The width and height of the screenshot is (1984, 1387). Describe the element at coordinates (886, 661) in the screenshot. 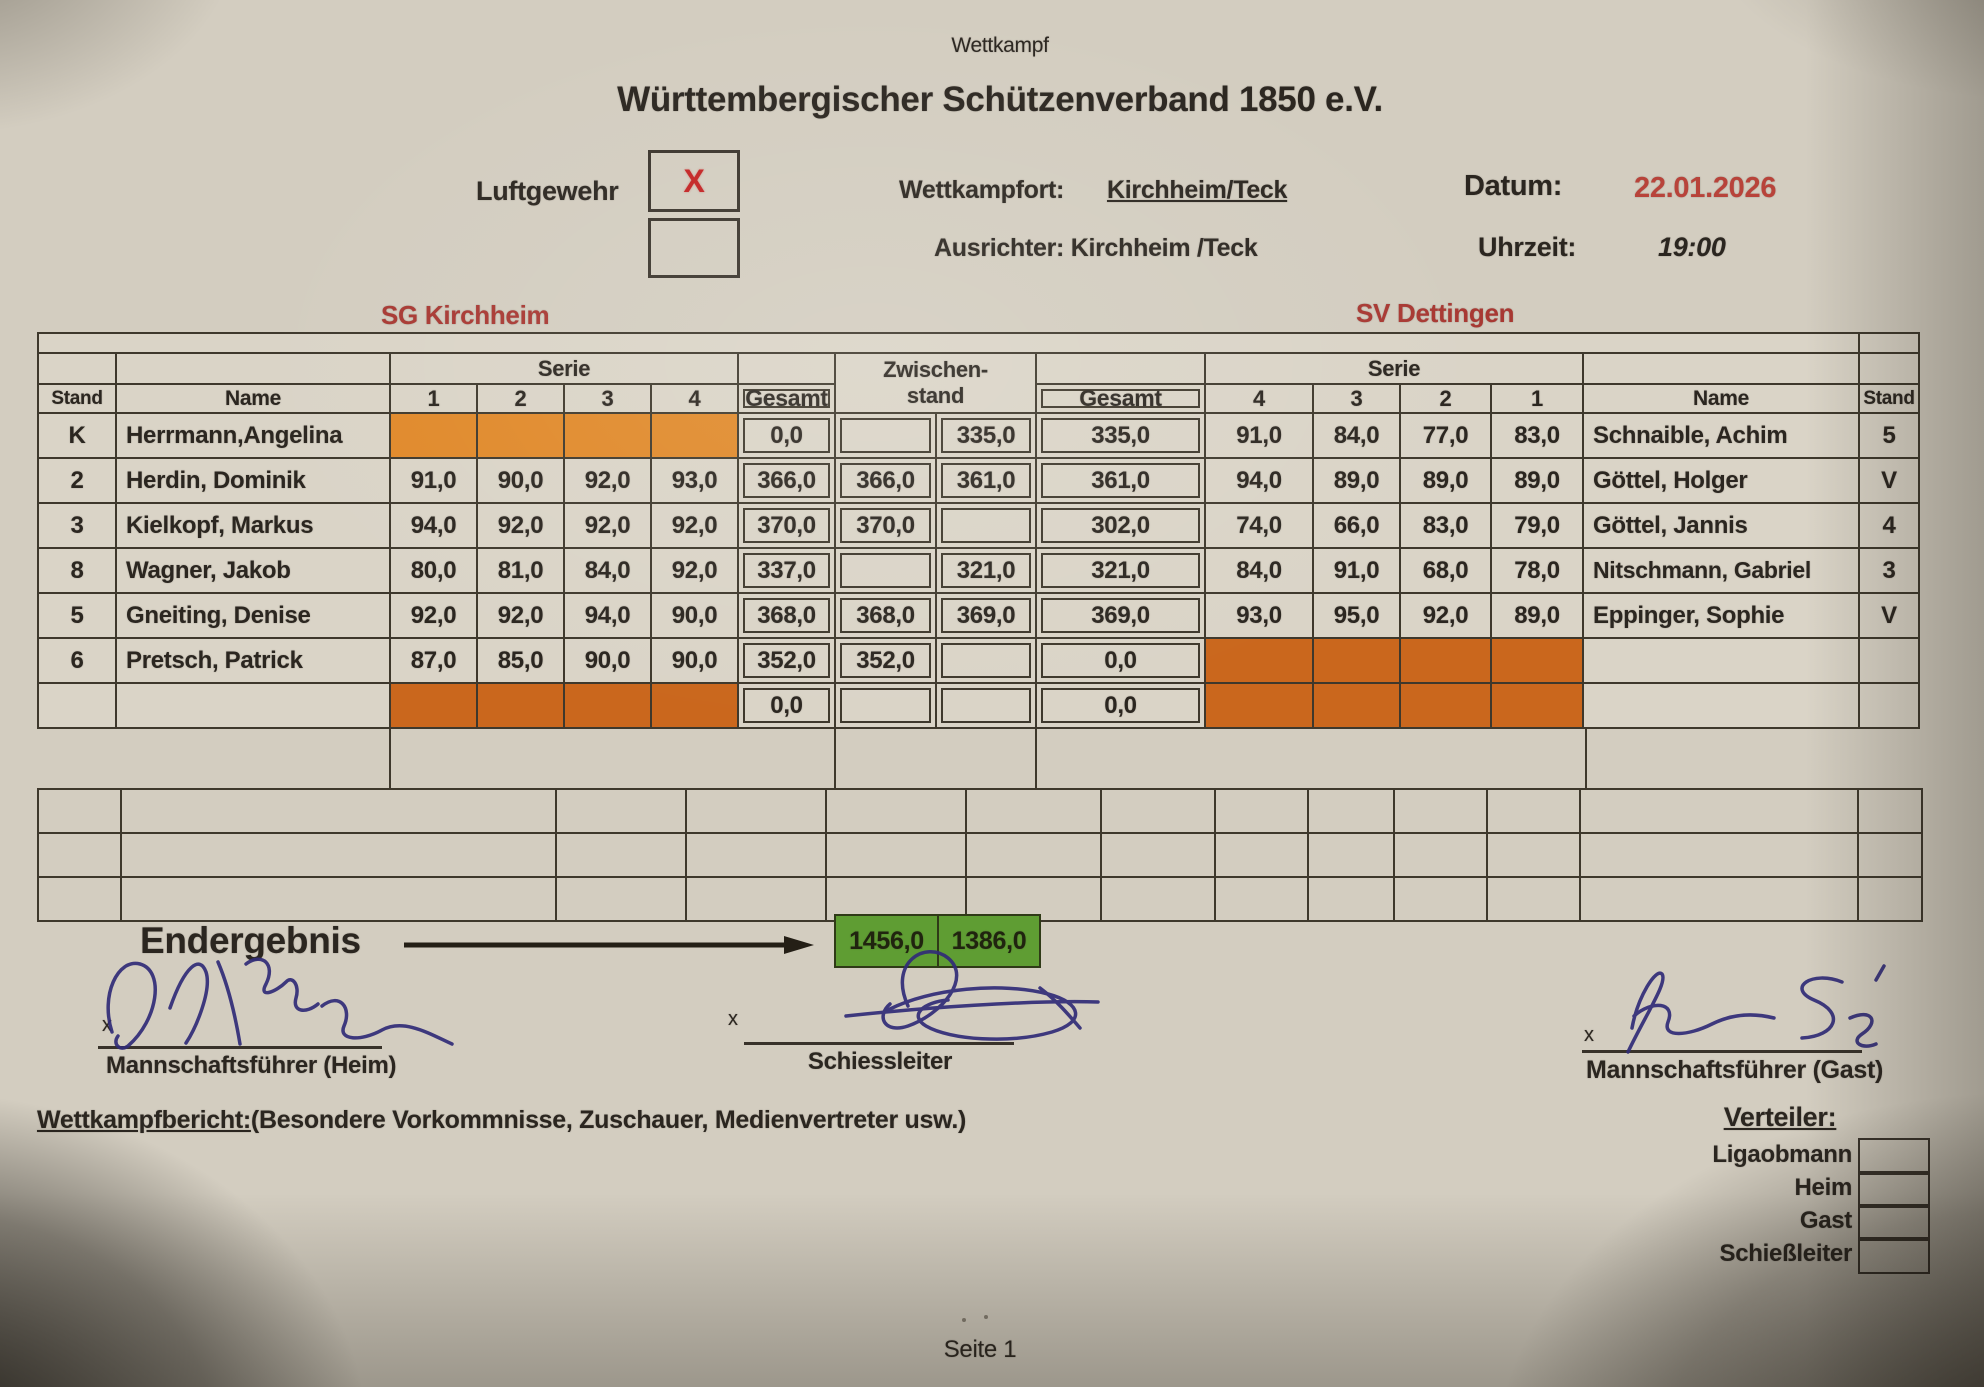

I see `zwischenstand-cell: 352,0` at that location.